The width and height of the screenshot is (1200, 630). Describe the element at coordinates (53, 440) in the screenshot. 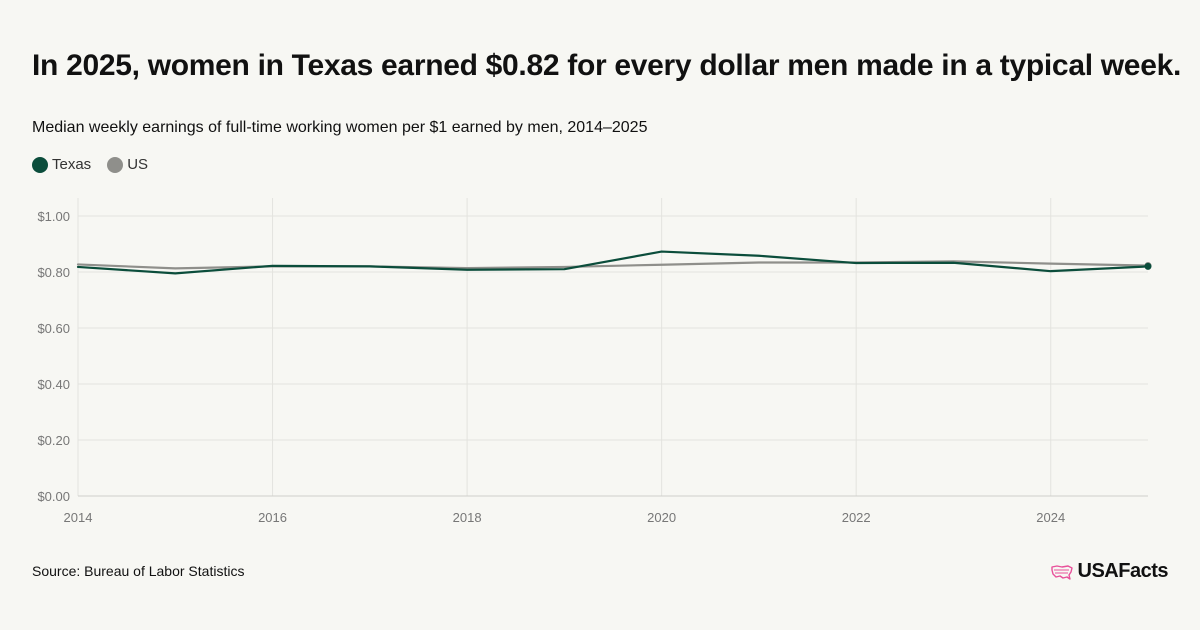

I see `y-tick-label: $0.20` at that location.